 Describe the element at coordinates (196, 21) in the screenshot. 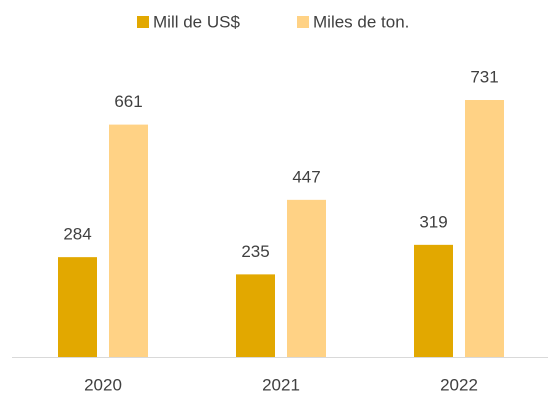

I see `legend-label: Mill de US$` at that location.